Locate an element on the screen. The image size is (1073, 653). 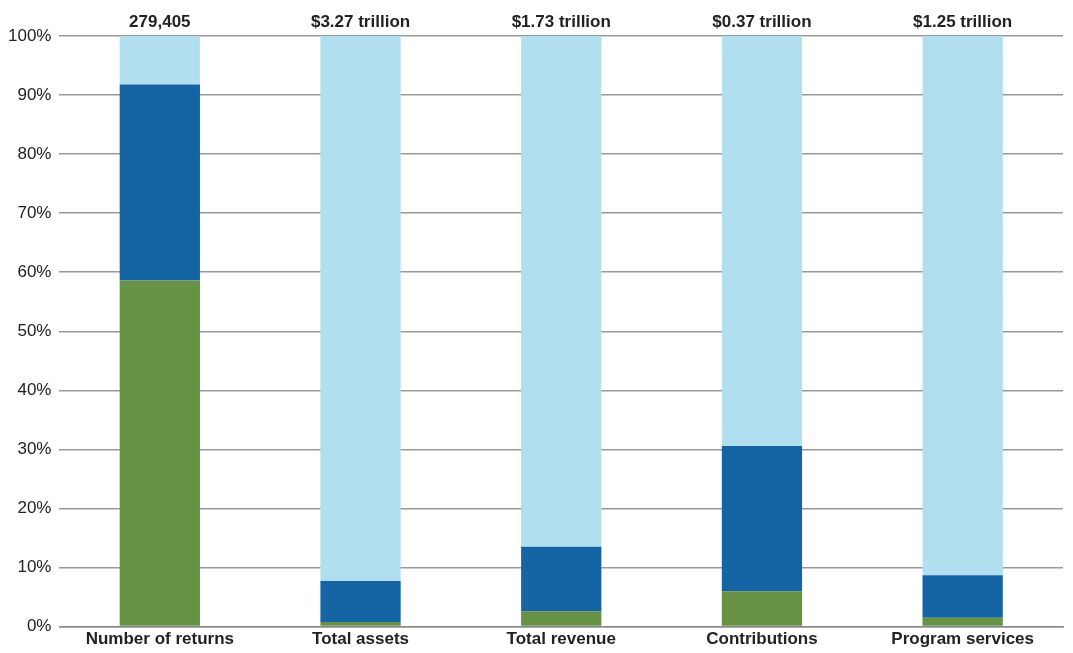
y-tick-label: 10% is located at coordinates (34, 567).